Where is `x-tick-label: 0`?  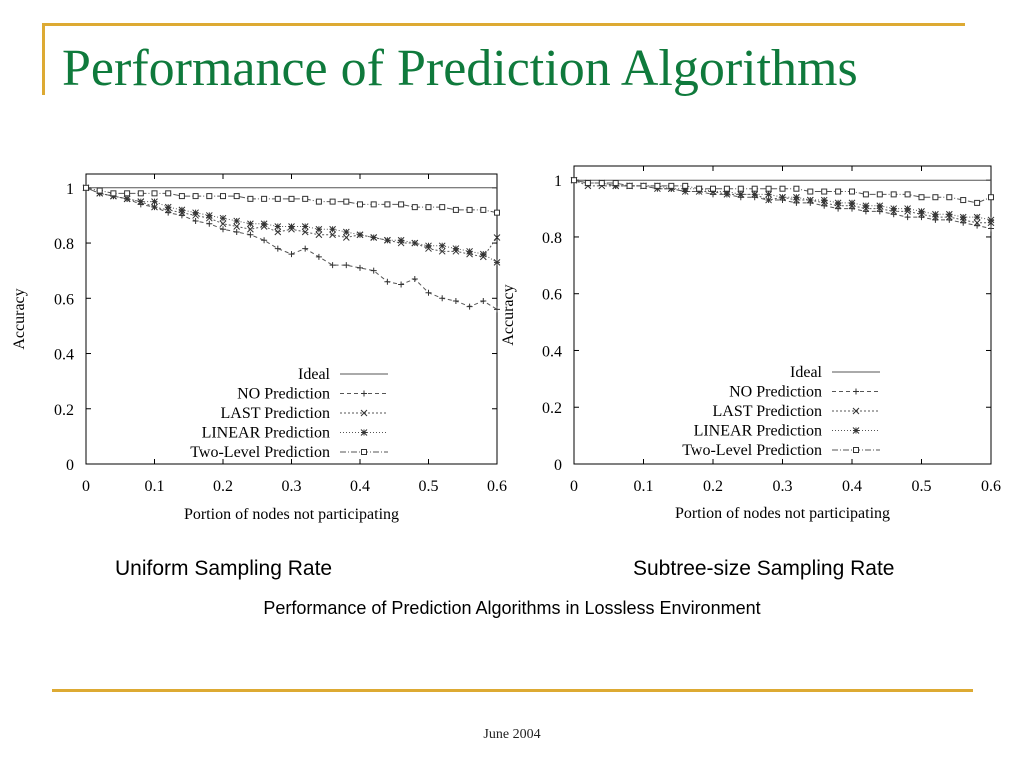
x-tick-label: 0 is located at coordinates (574, 486).